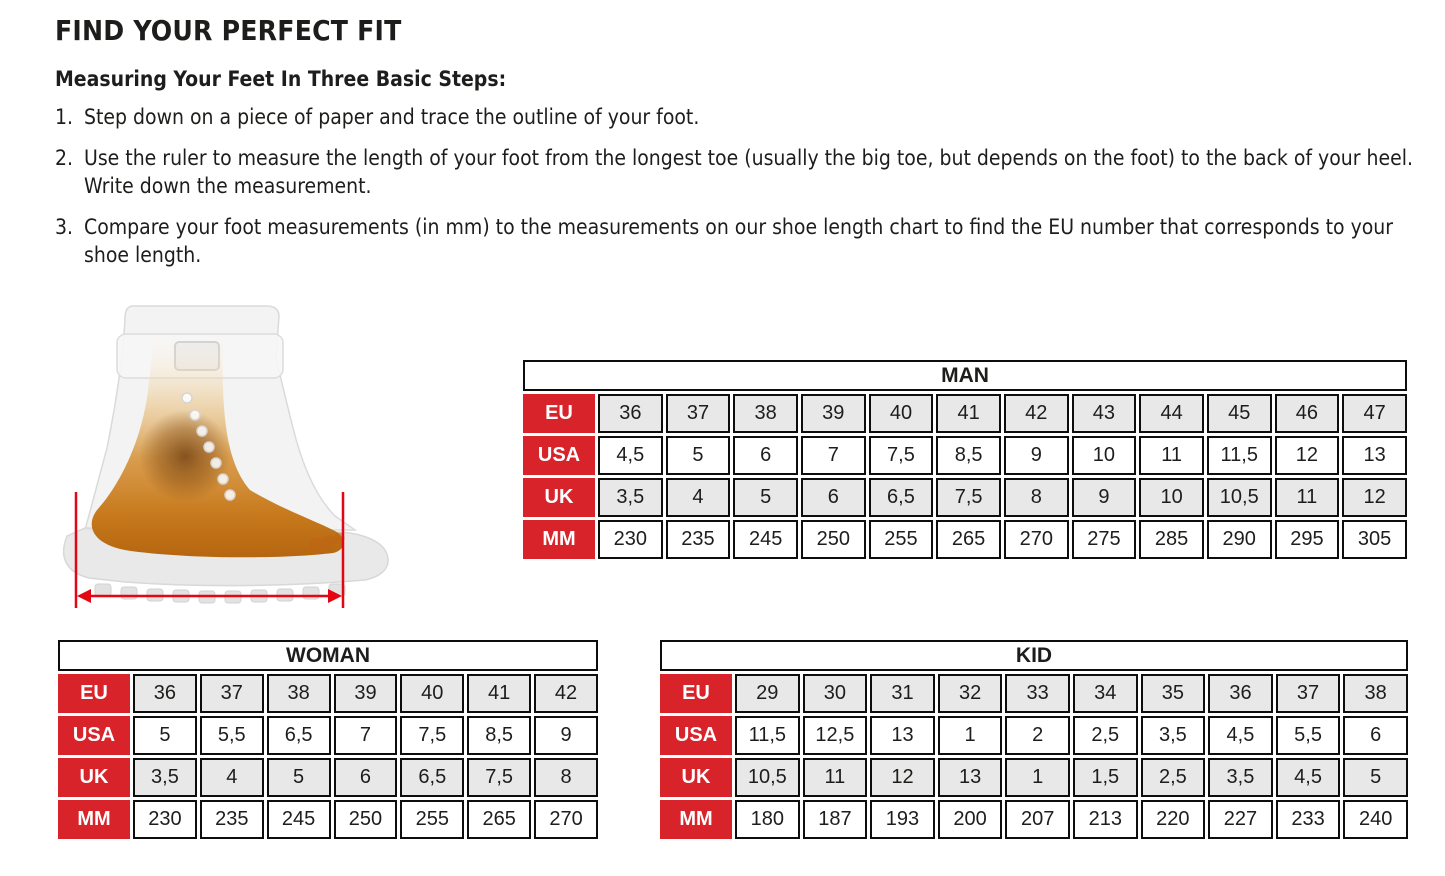 The height and width of the screenshot is (876, 1445). Describe the element at coordinates (64, 227) in the screenshot. I see `step-number: 3.` at that location.